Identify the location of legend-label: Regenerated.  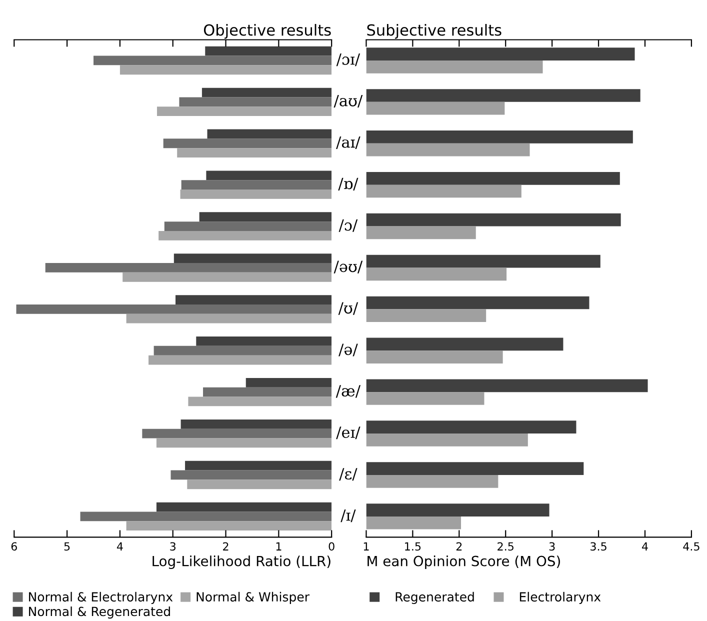
(435, 598).